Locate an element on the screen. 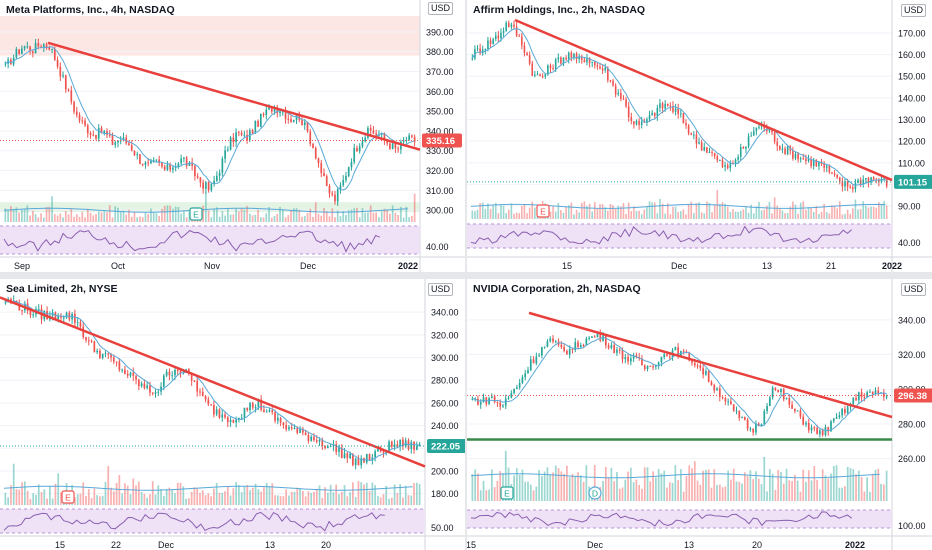  x-tick-label: 21 is located at coordinates (831, 266).